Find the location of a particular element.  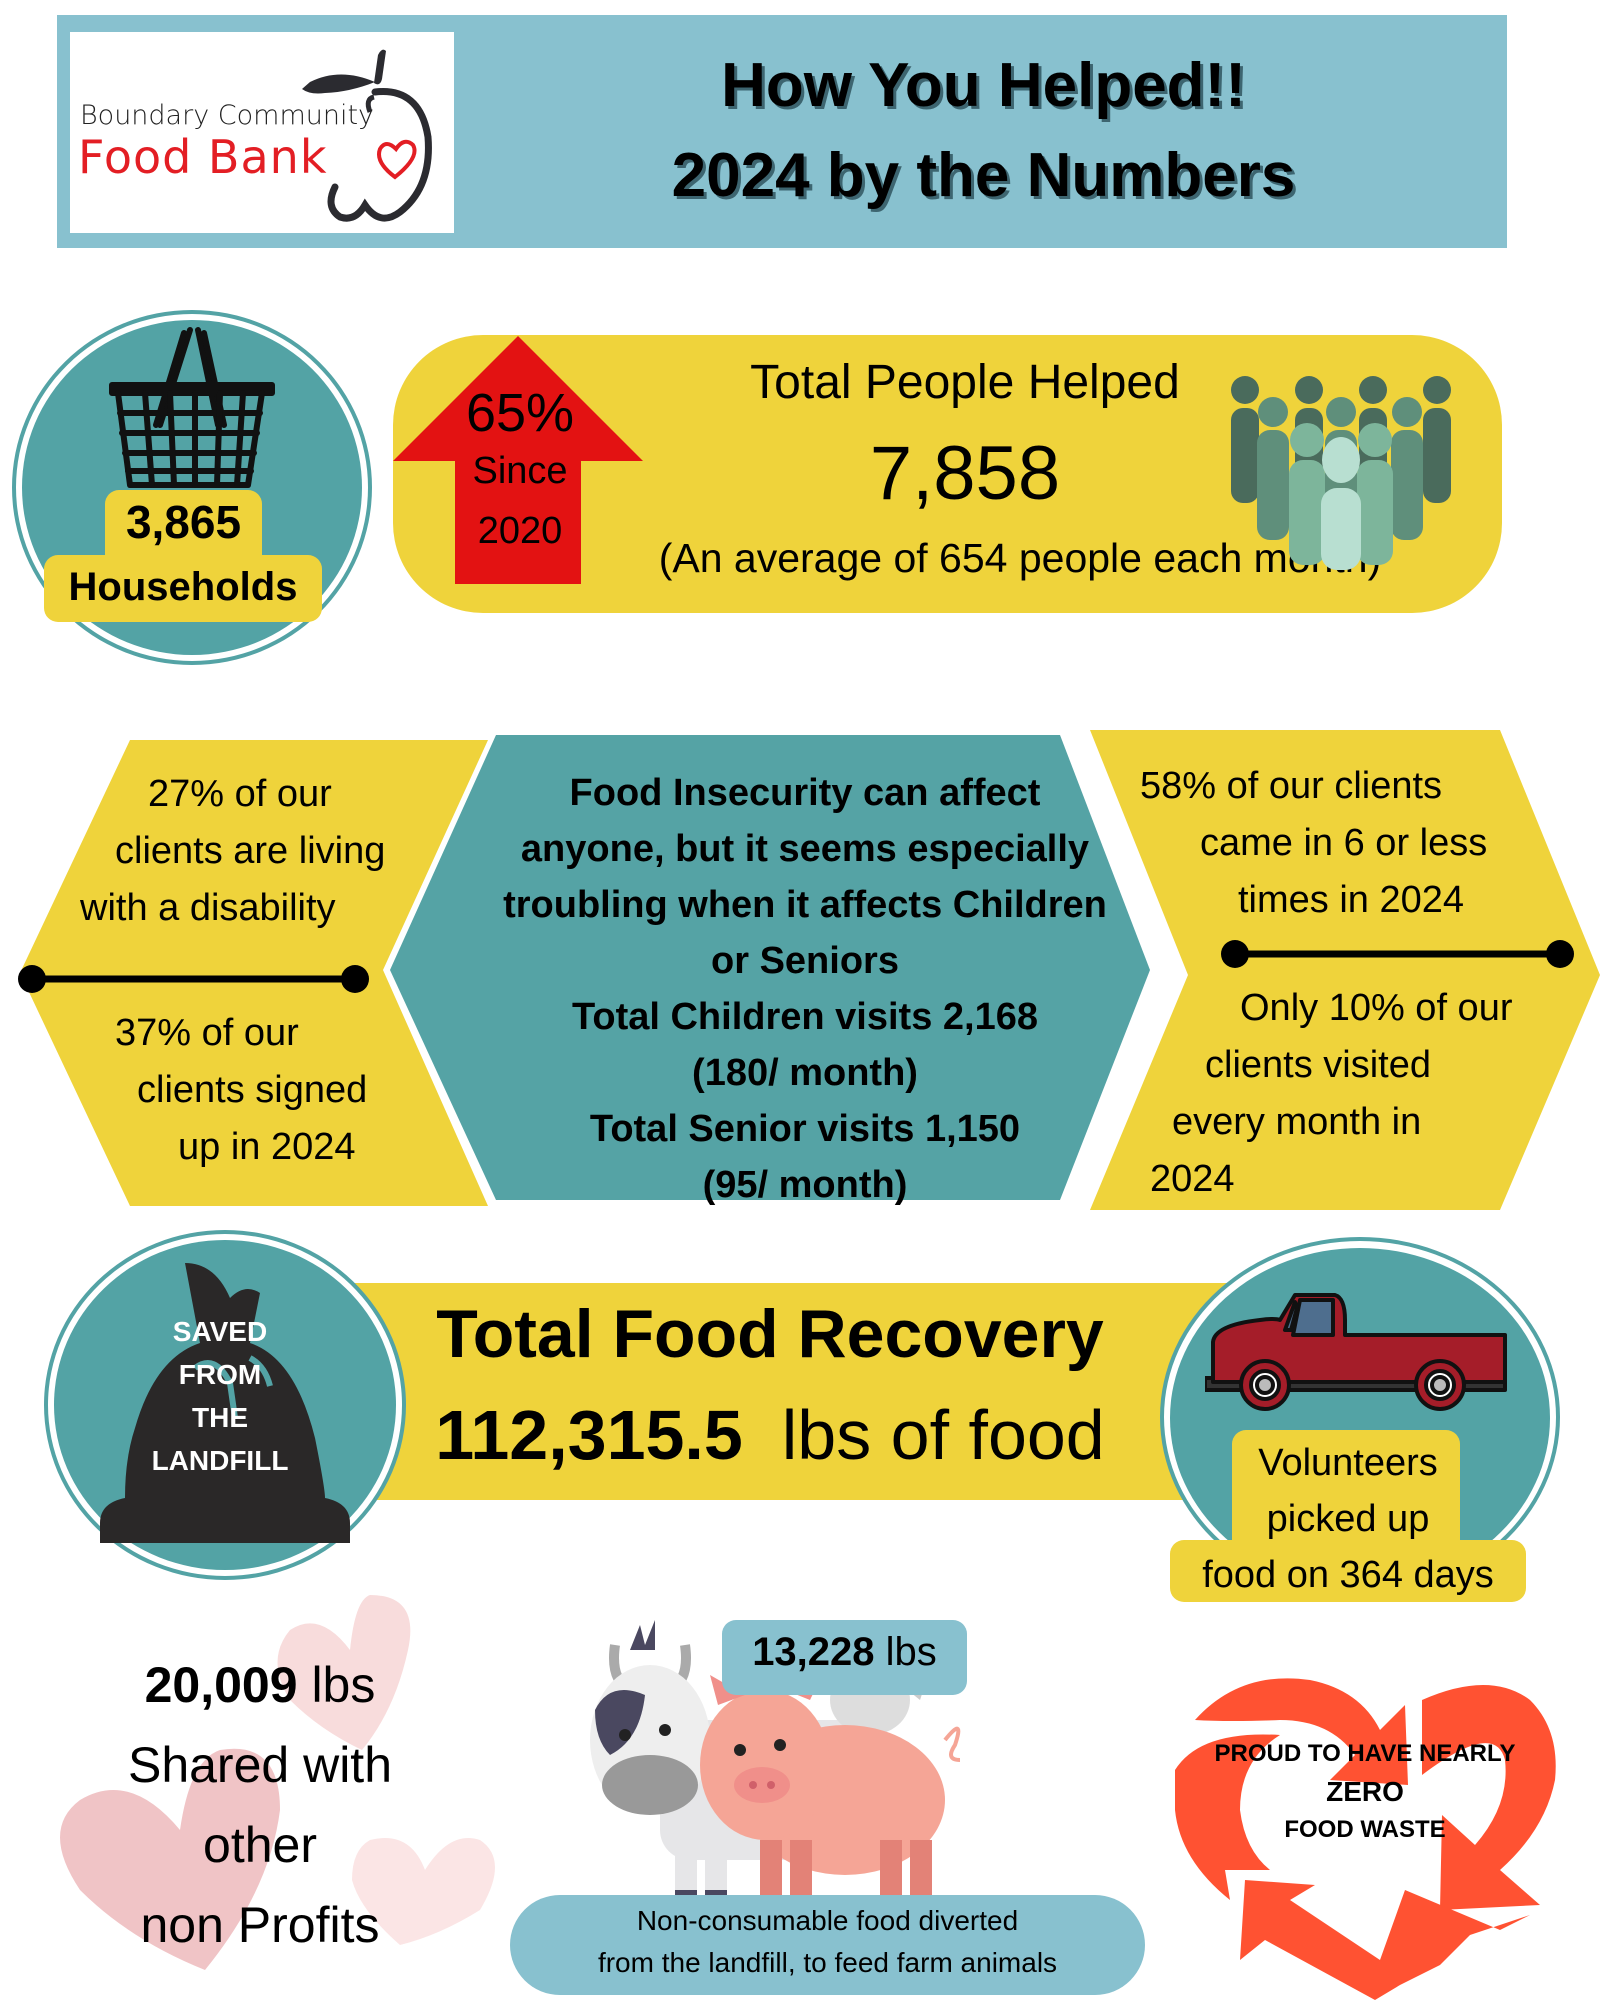

volunteers-box-bottom is located at coordinates (1348, 1571).